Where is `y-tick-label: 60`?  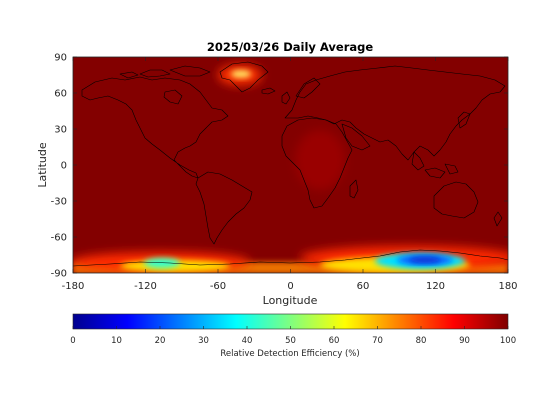
y-tick-label: 60 is located at coordinates (60, 94).